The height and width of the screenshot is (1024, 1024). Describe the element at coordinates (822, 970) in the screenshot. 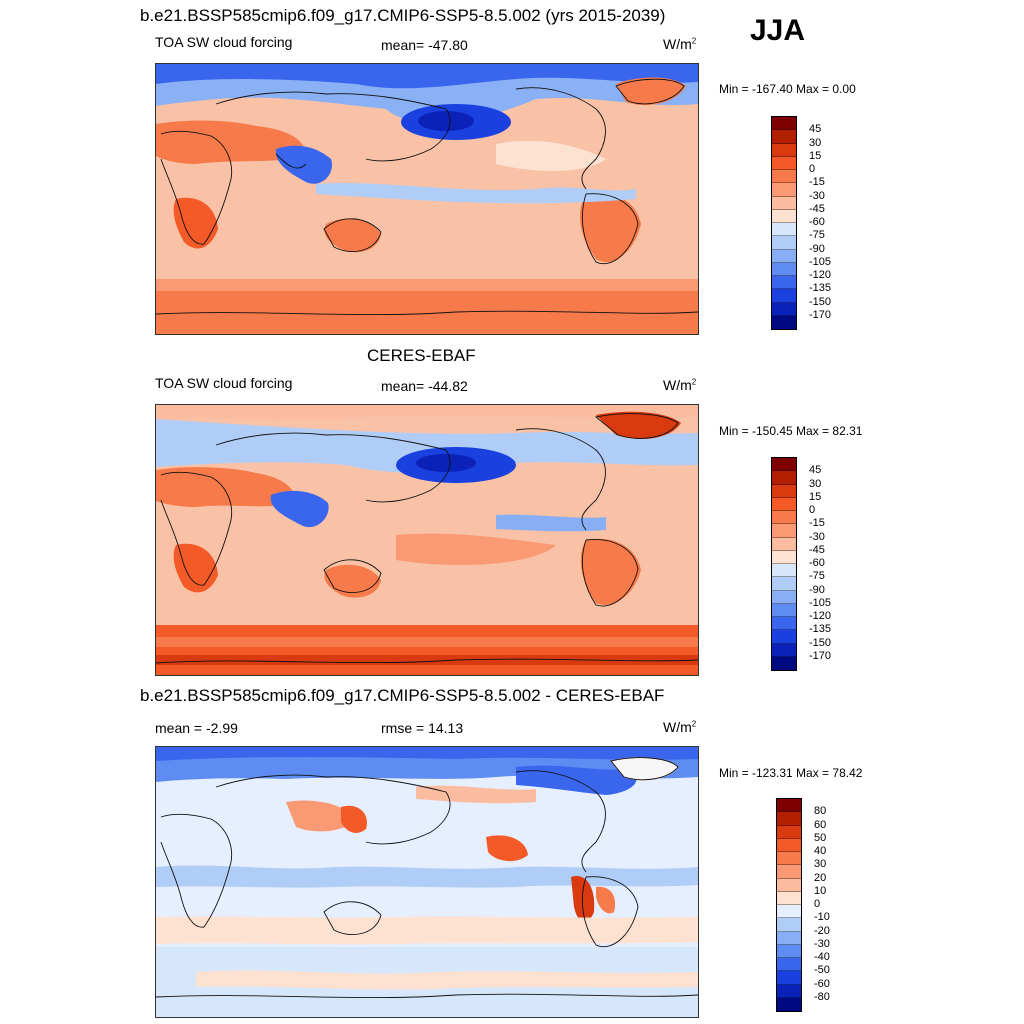

I see `colorbar-tick-label: -50` at that location.